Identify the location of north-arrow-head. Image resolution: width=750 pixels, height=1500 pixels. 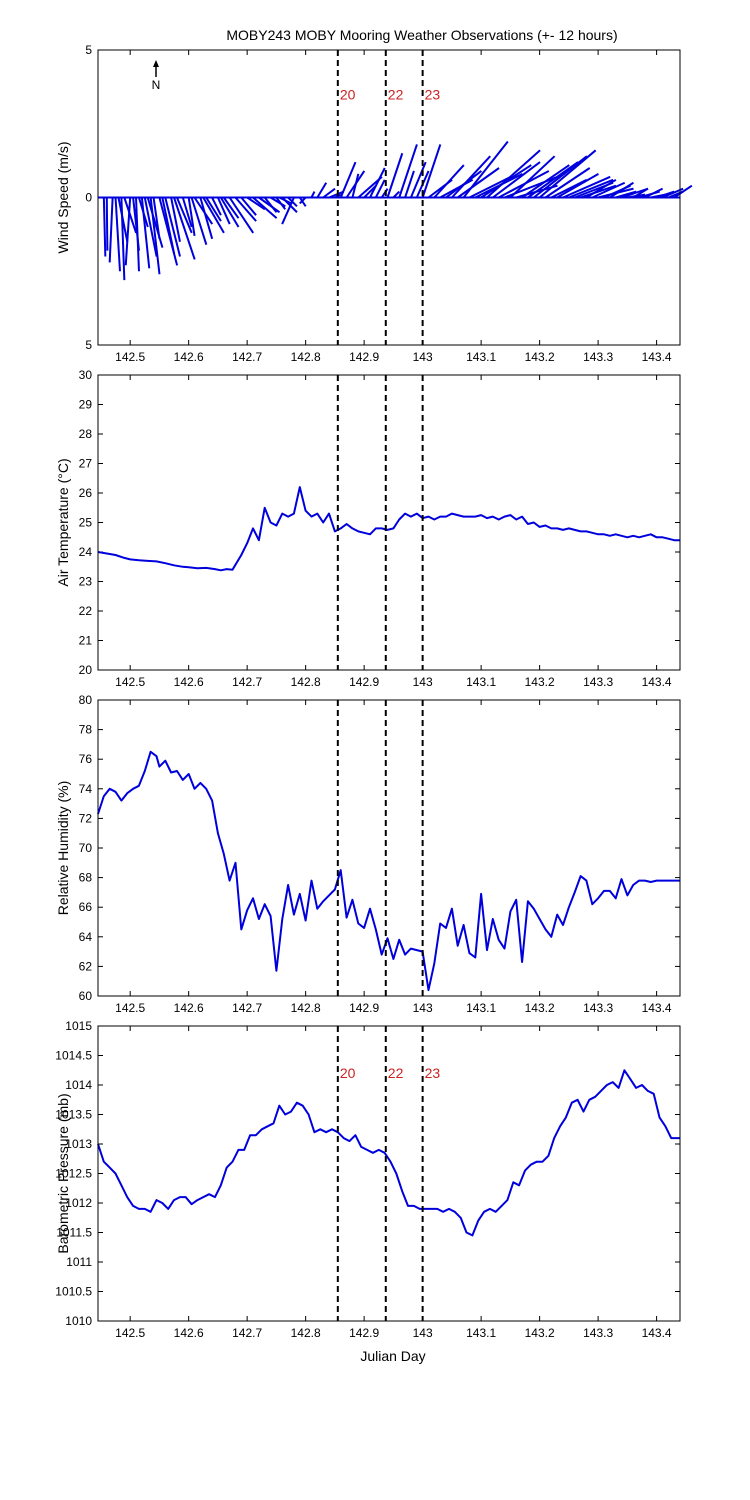
(156, 63).